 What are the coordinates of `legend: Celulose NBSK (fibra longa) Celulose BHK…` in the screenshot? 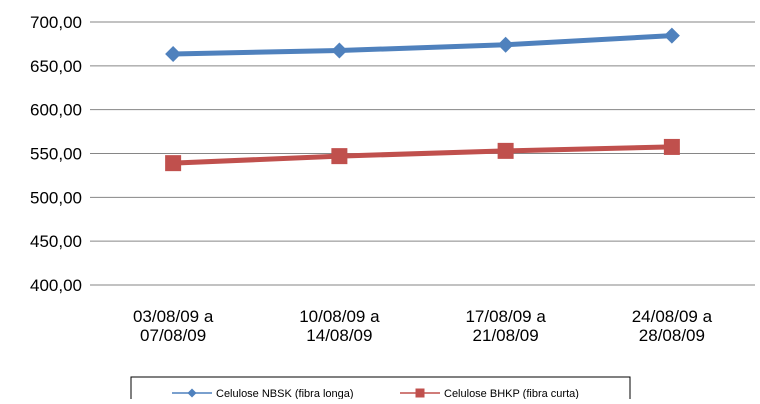 It's located at (380, 389).